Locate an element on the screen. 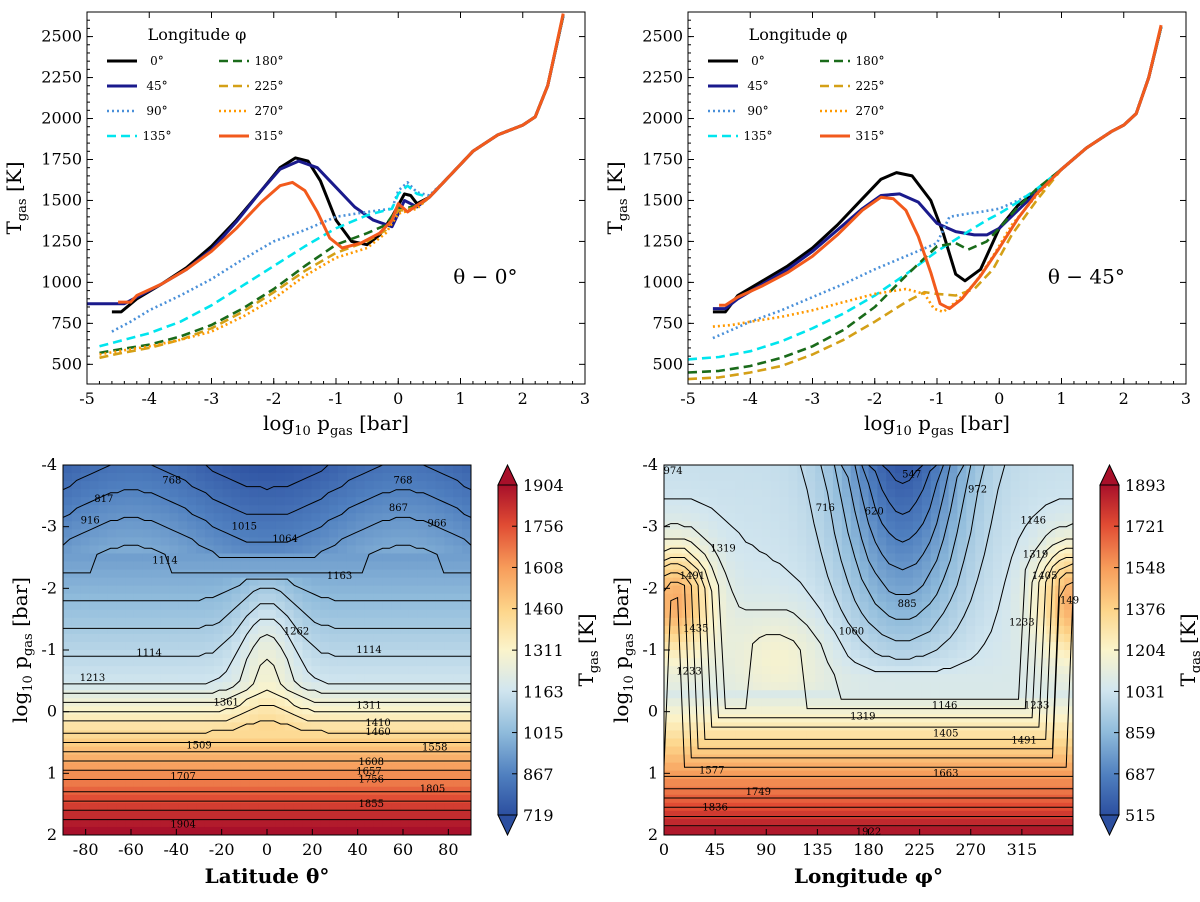  contour-line is located at coordinates (868, 661).